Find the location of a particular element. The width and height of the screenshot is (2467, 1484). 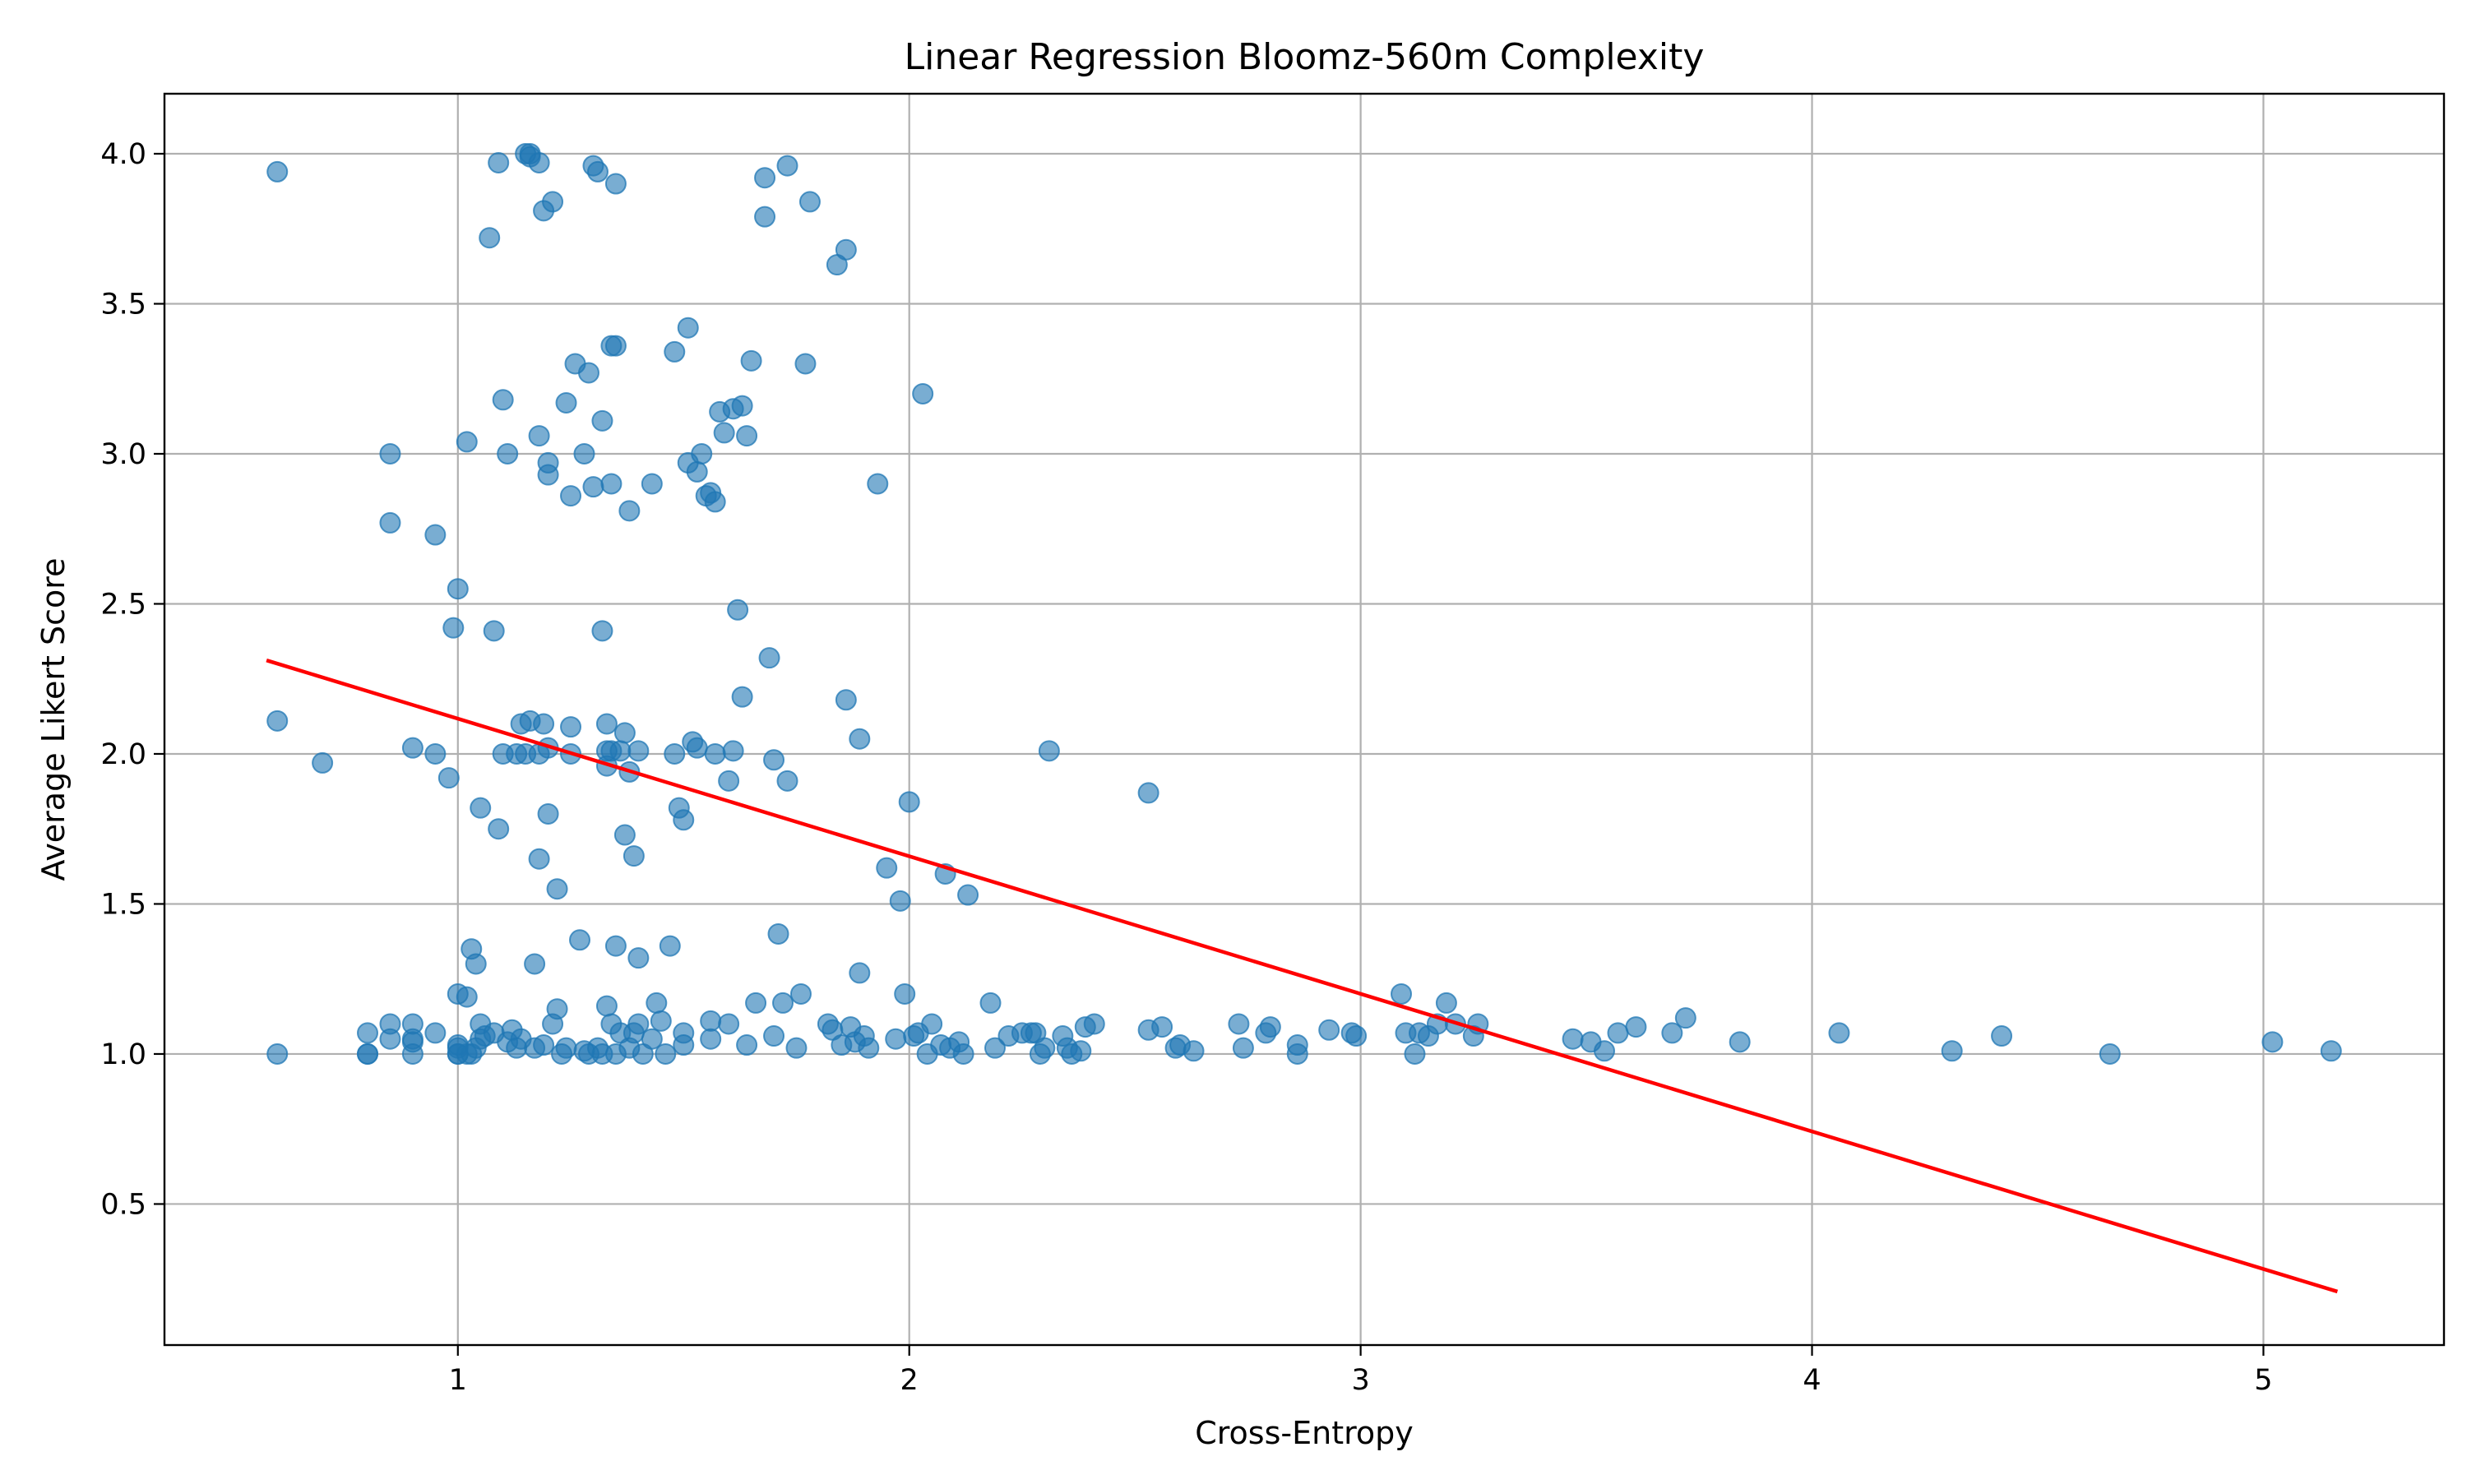

y-tick-label: 3.0 is located at coordinates (123, 454).